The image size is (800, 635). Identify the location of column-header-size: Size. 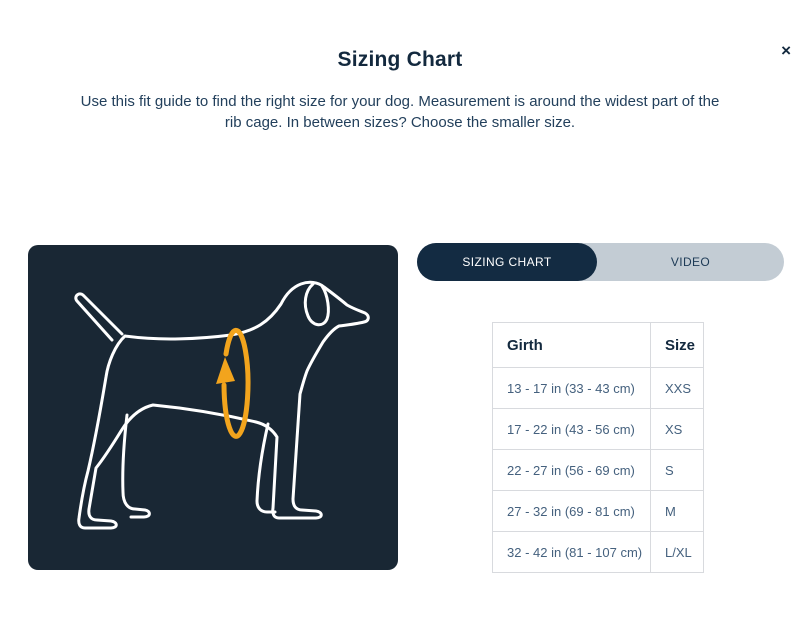
(677, 345).